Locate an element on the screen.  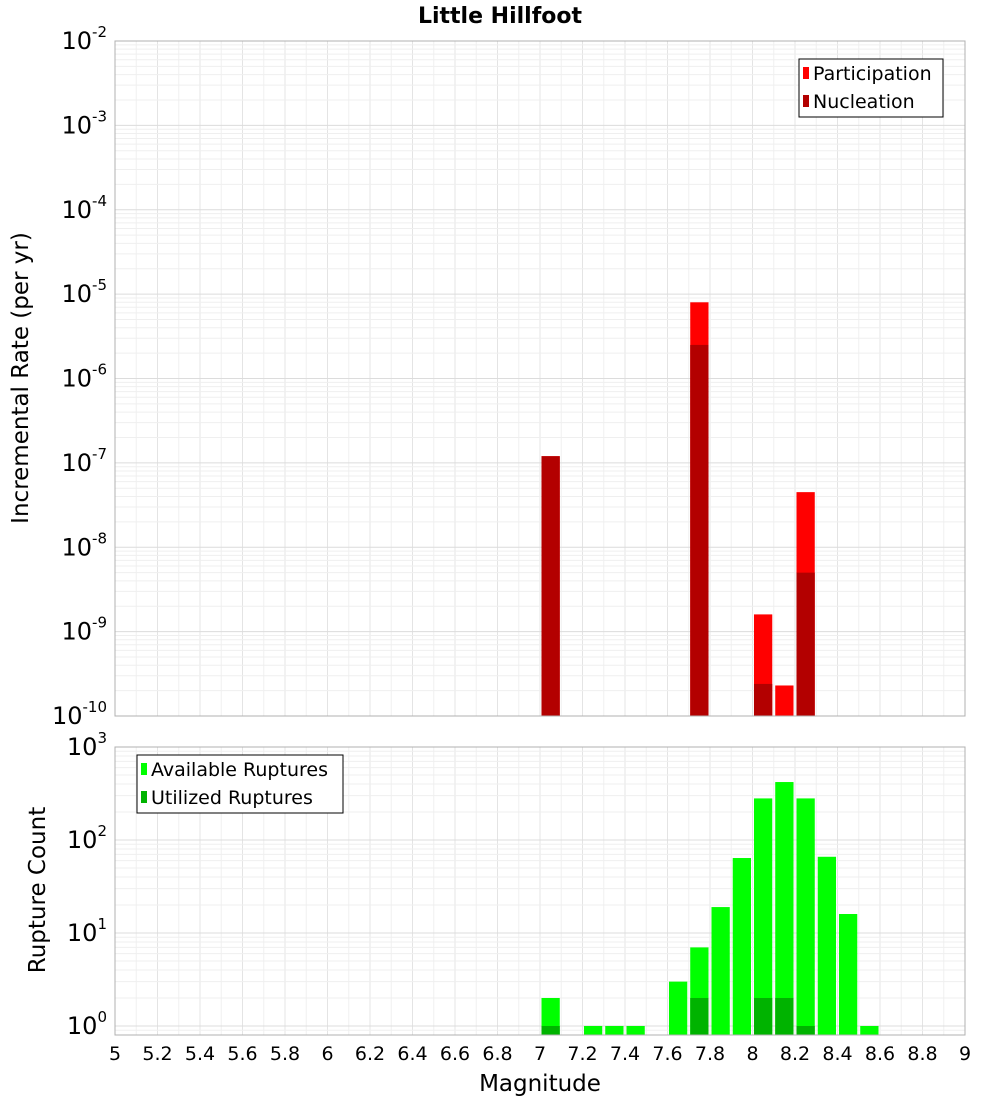
x-tick-label: 7 is located at coordinates (540, 1054).